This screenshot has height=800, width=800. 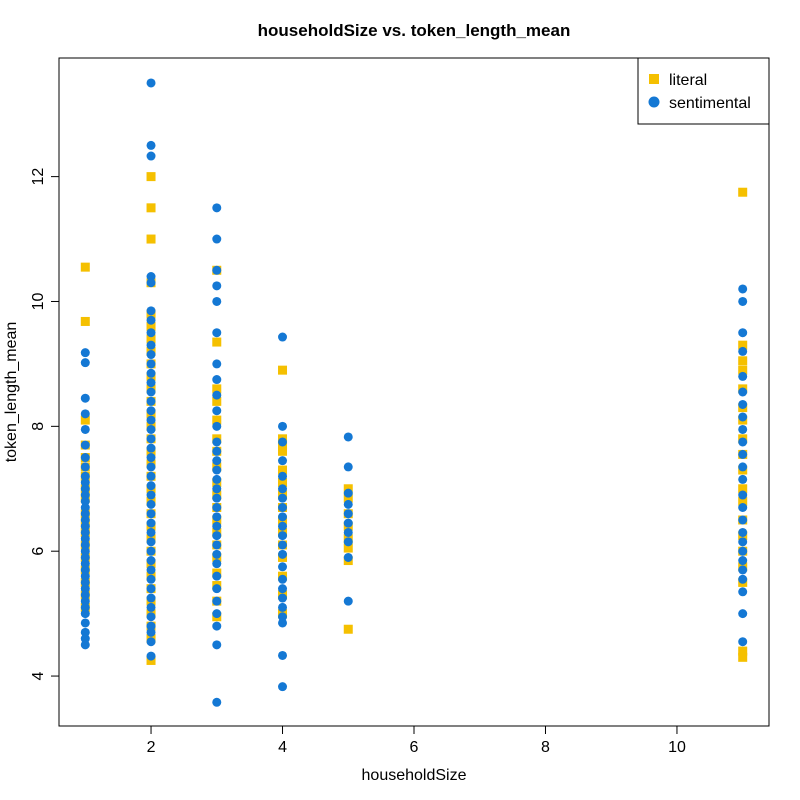 What do you see at coordinates (44, 424) in the screenshot?
I see `y-axis: 4 6 8 10 12` at bounding box center [44, 424].